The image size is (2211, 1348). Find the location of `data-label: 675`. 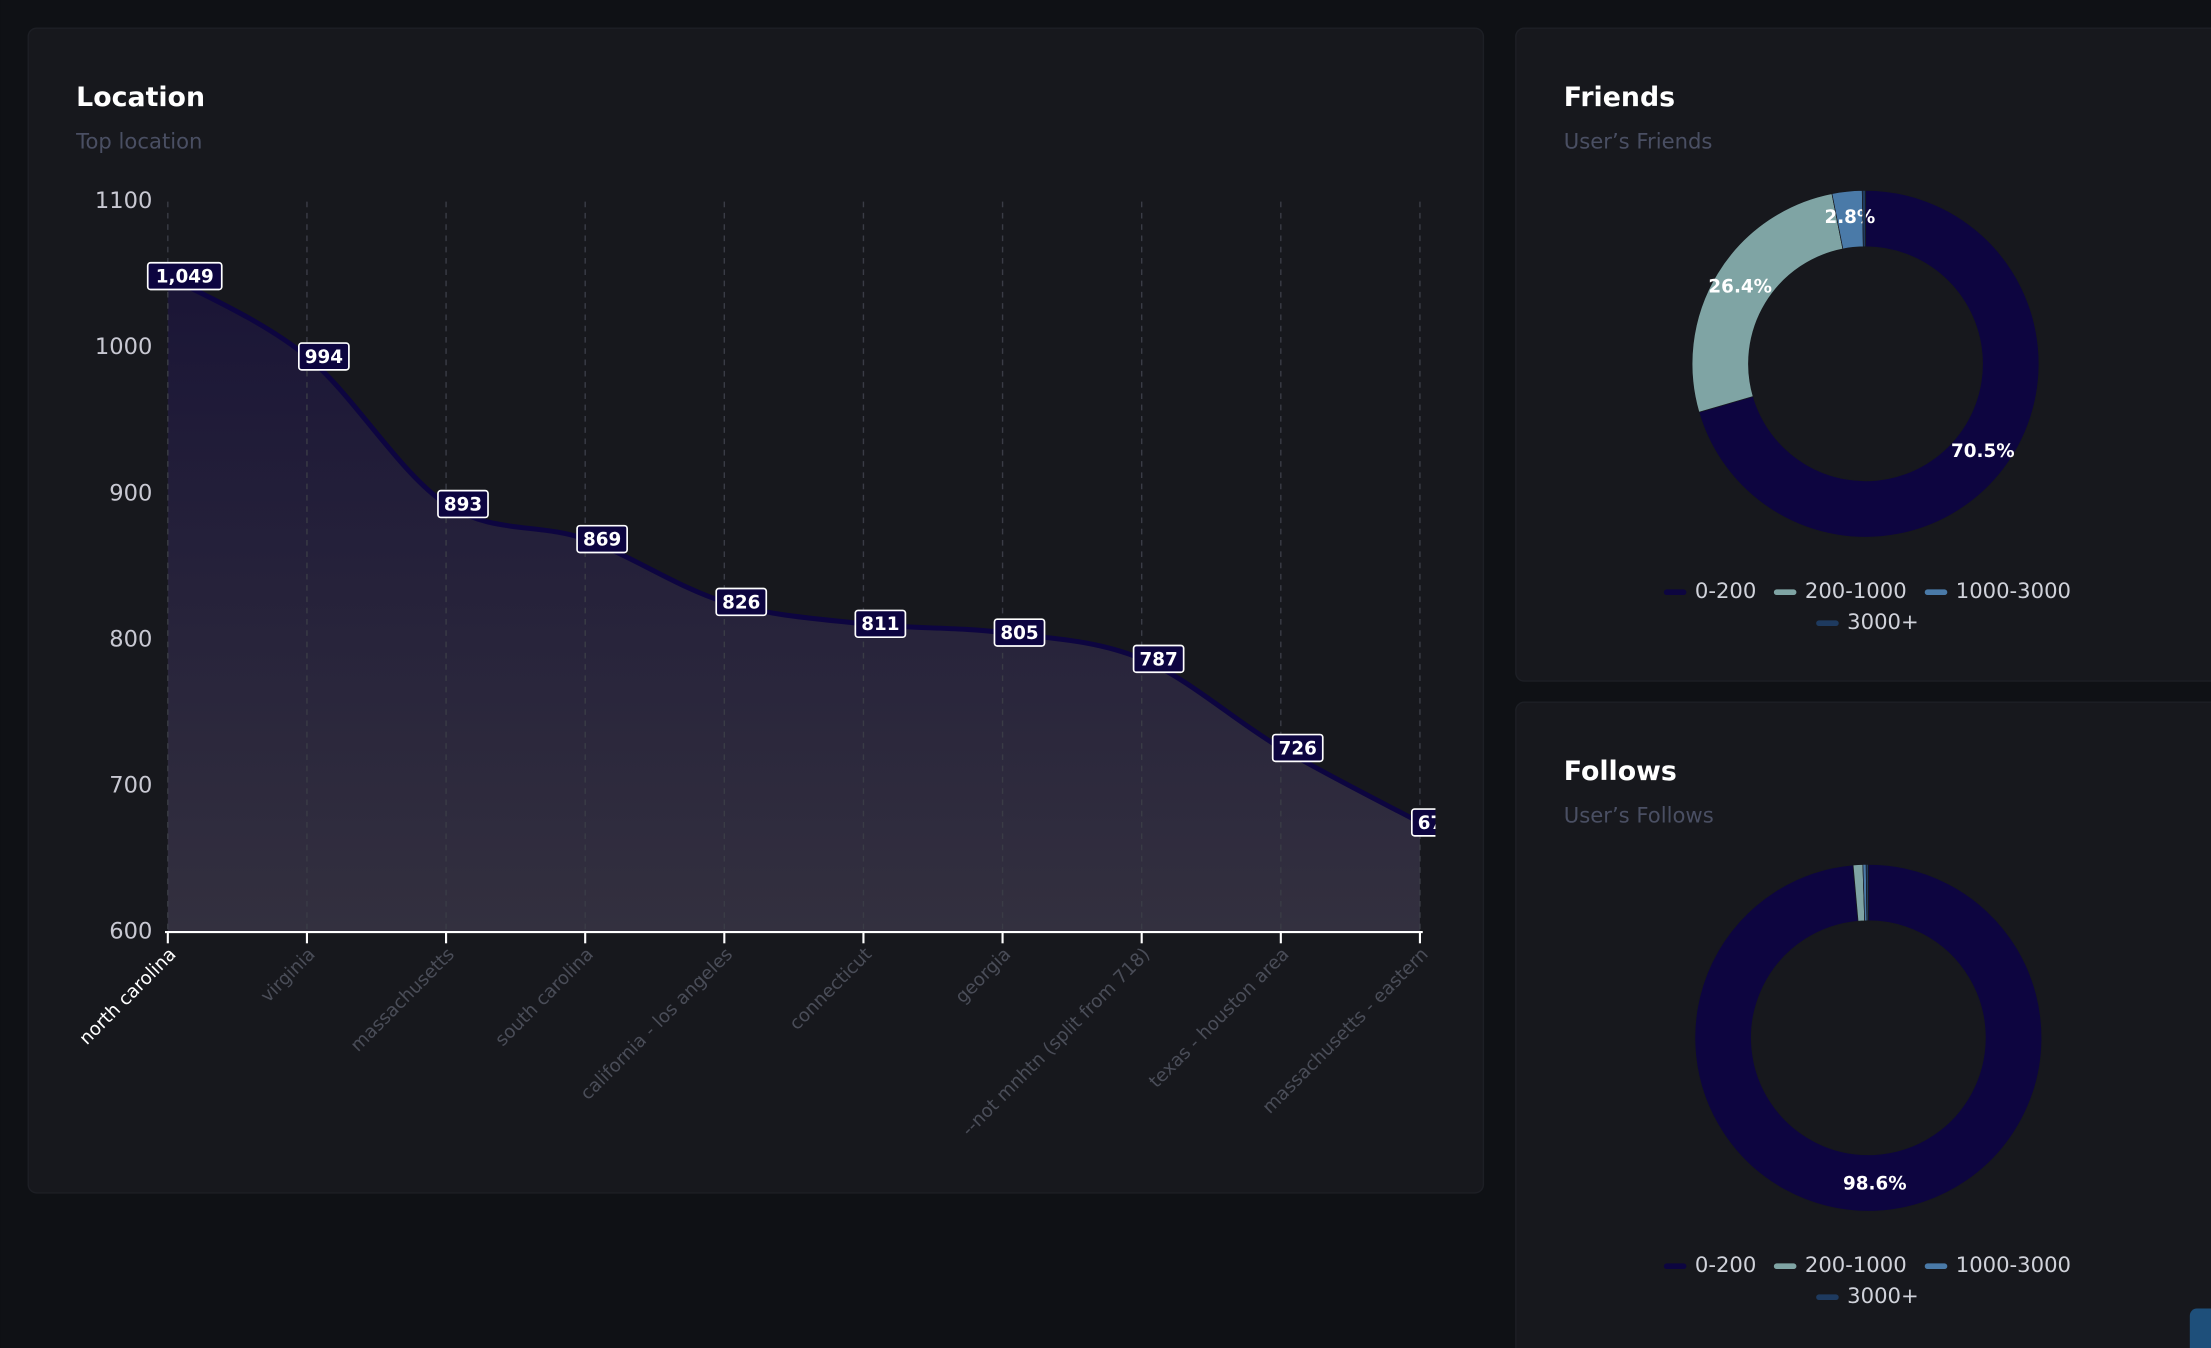

data-label: 675 is located at coordinates (1437, 823).